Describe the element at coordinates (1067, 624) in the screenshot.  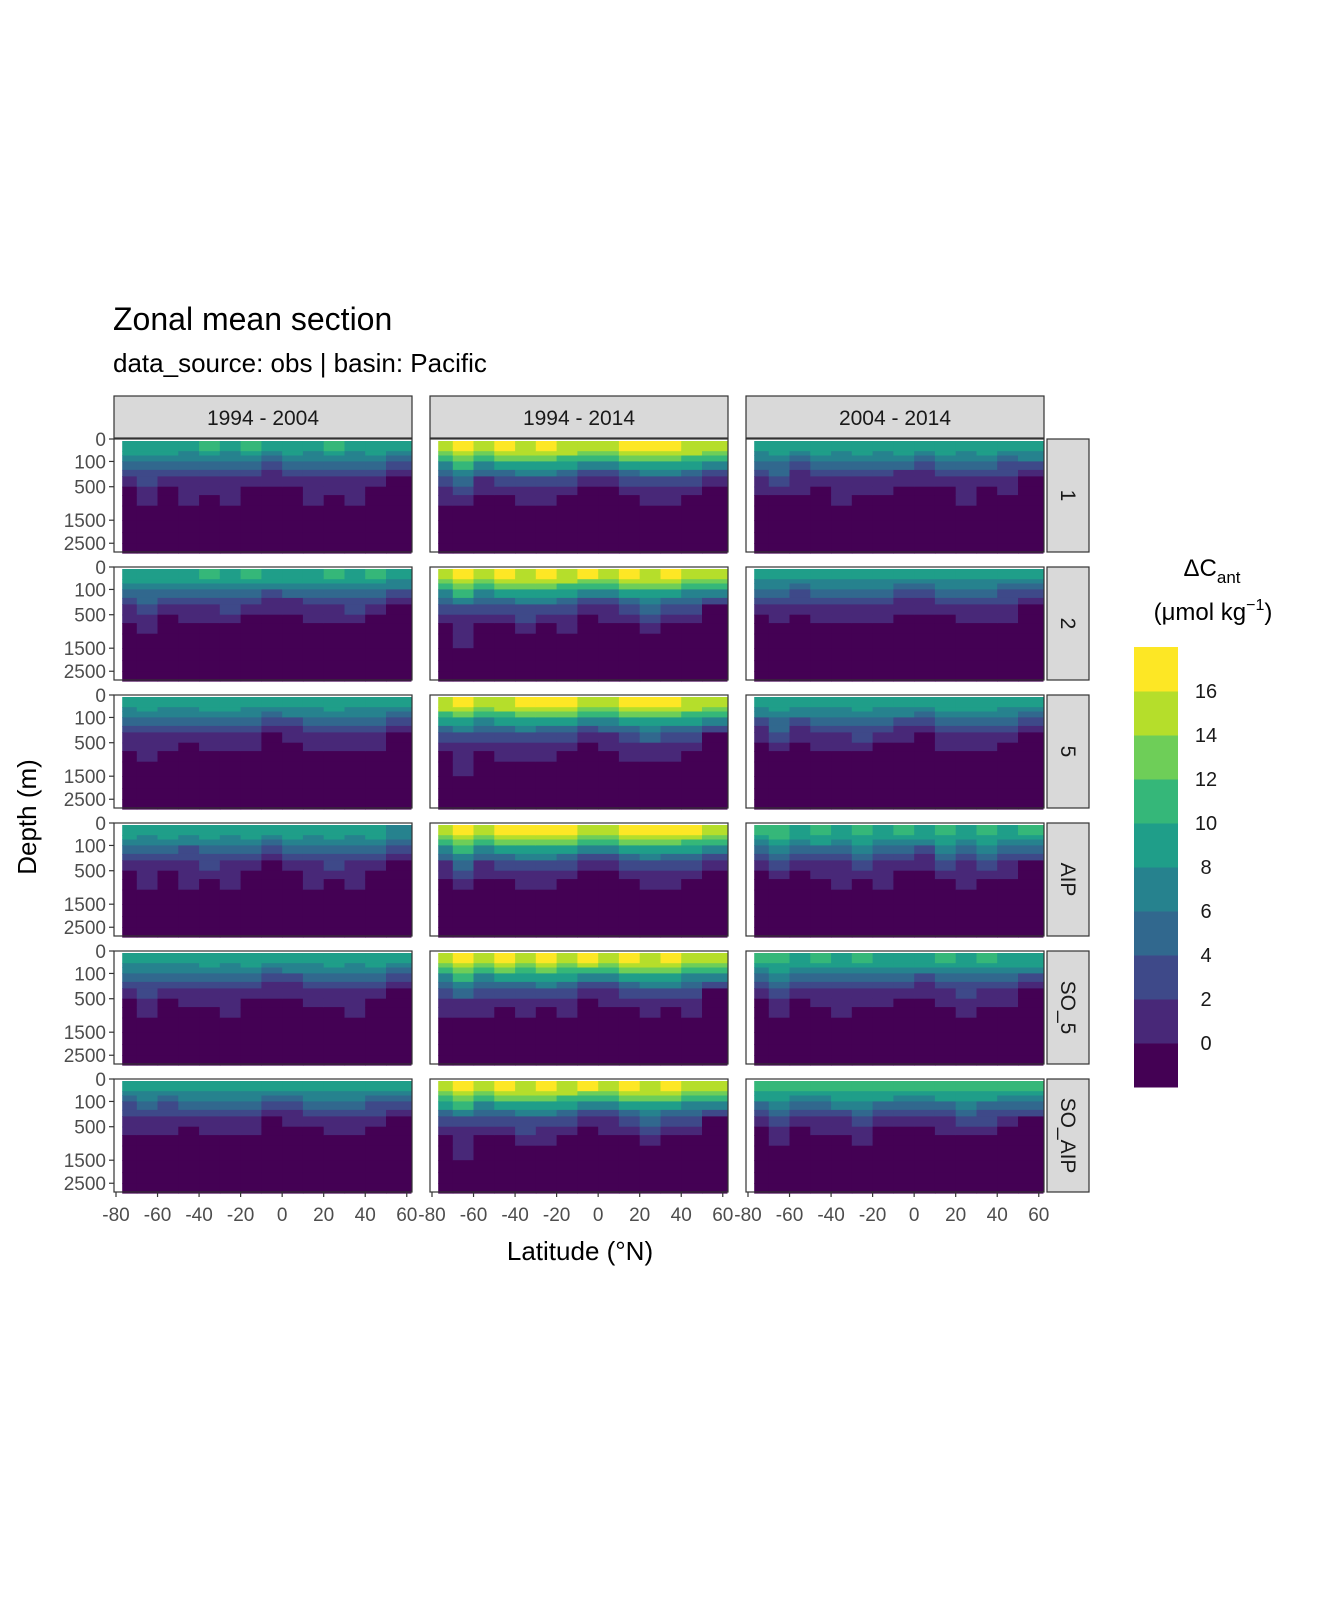
I see `row-strip-label: 2` at that location.